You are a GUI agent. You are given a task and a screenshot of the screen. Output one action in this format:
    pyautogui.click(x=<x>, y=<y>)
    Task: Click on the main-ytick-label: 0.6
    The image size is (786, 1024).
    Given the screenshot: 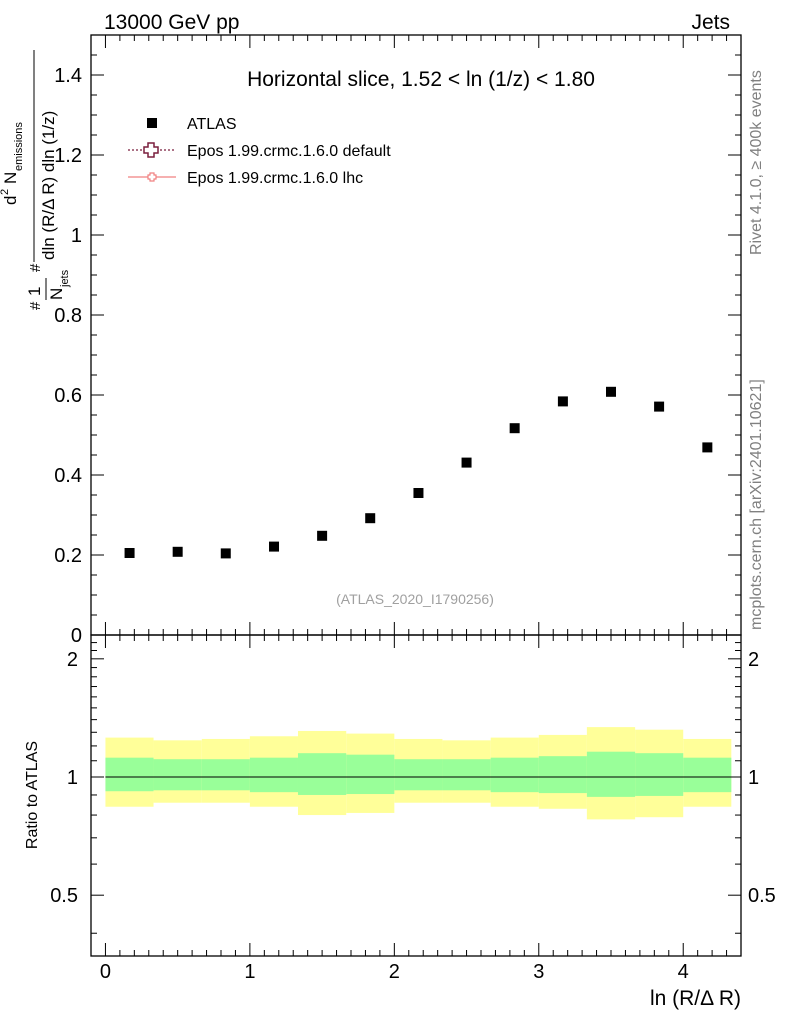 What is the action you would take?
    pyautogui.click(x=68, y=396)
    